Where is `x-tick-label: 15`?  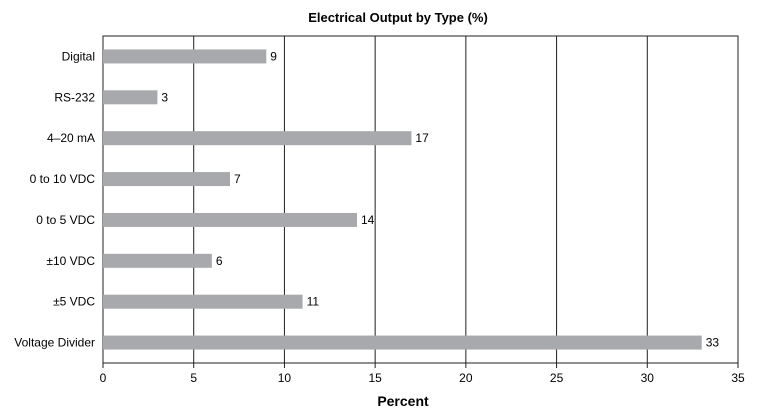
x-tick-label: 15 is located at coordinates (375, 378).